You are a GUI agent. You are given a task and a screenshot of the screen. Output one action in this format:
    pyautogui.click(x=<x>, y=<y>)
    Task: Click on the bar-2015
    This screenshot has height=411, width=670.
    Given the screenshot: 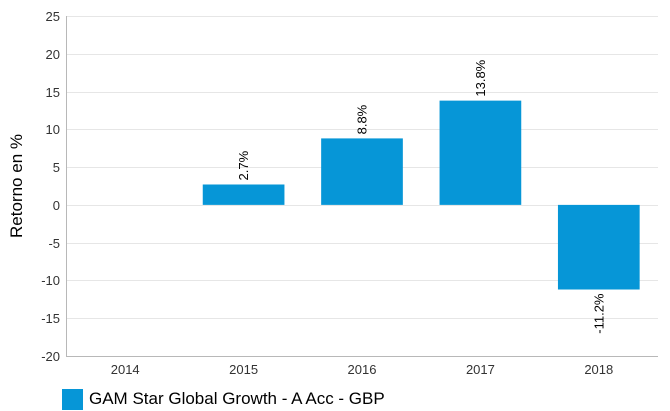 What is the action you would take?
    pyautogui.click(x=243, y=194)
    